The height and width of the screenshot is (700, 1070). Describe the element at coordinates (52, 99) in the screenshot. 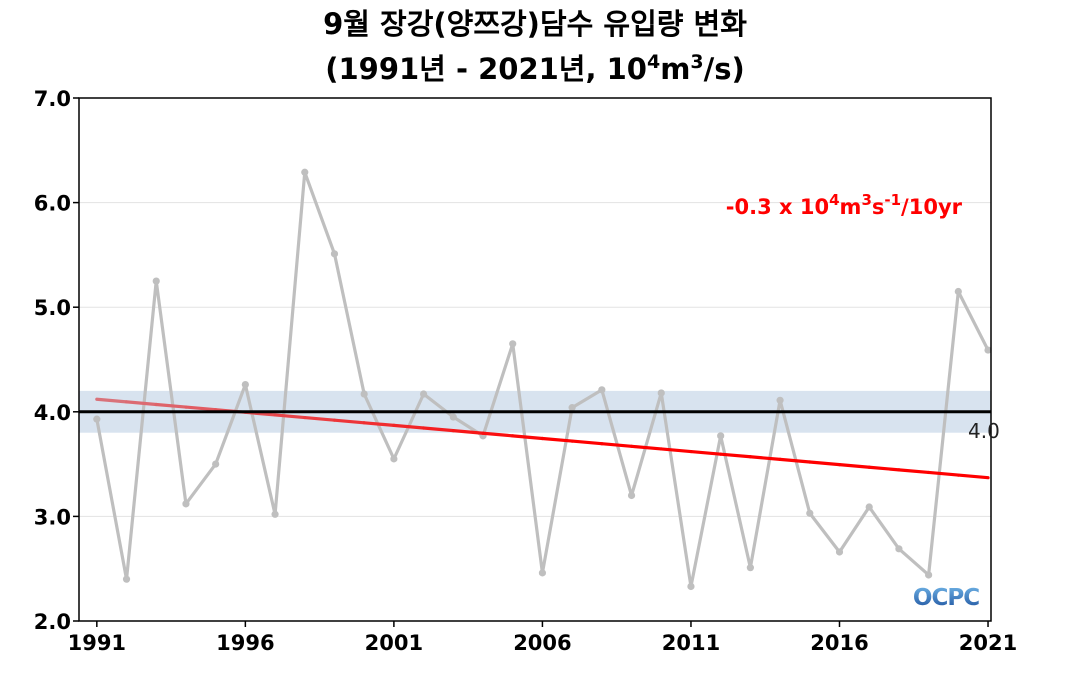

I see `y-tick-label-7.0: 7.0` at that location.